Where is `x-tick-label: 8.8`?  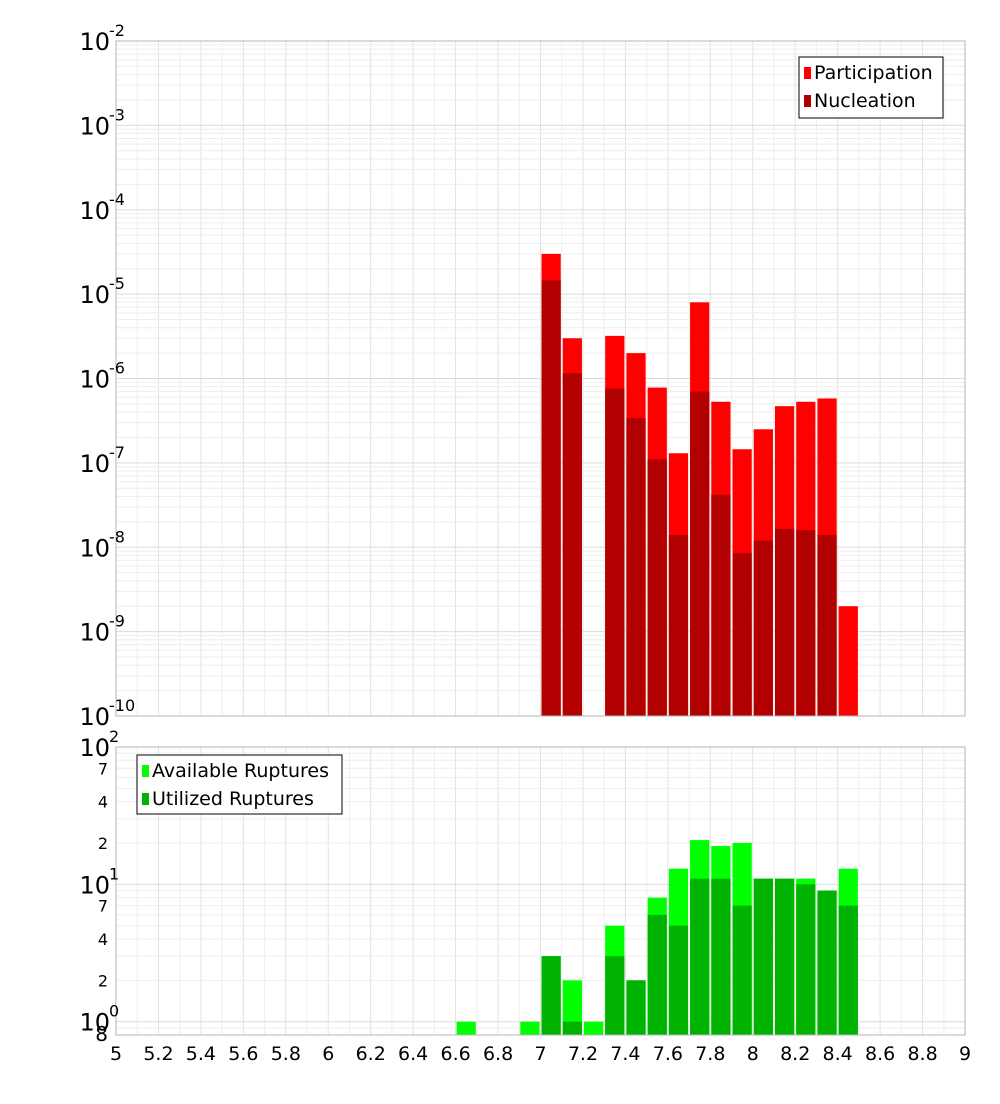 x-tick-label: 8.8 is located at coordinates (922, 1054).